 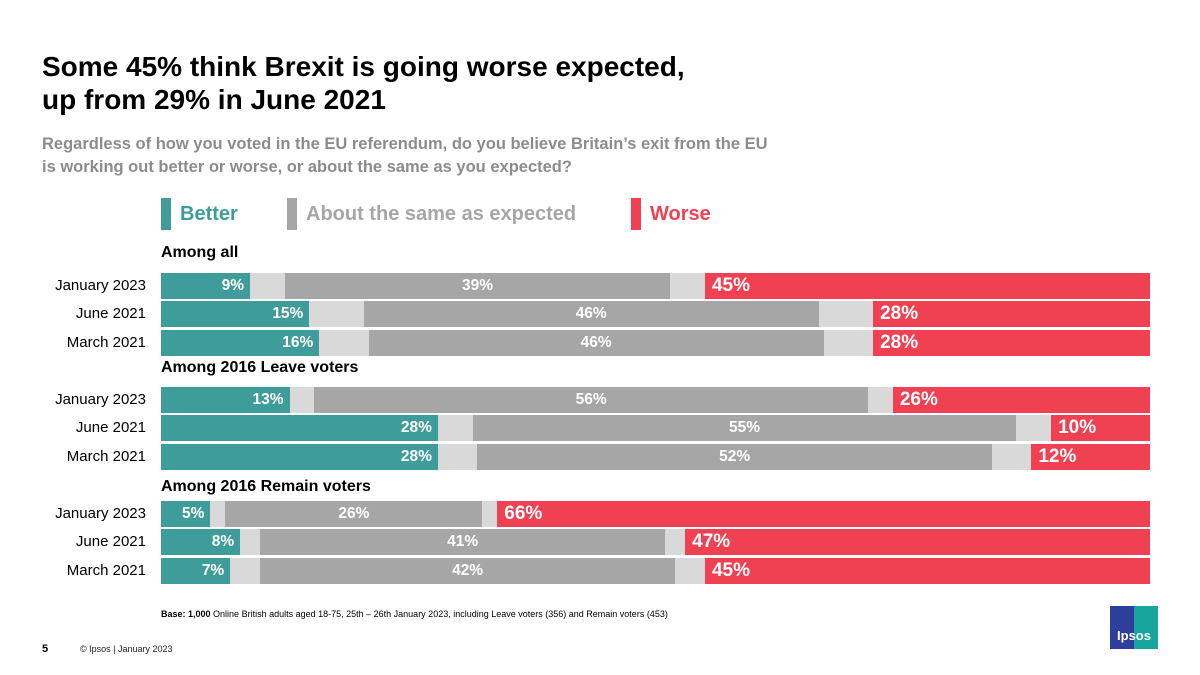 What do you see at coordinates (1134, 627) in the screenshot?
I see `ipsos-logo: Ipsos` at bounding box center [1134, 627].